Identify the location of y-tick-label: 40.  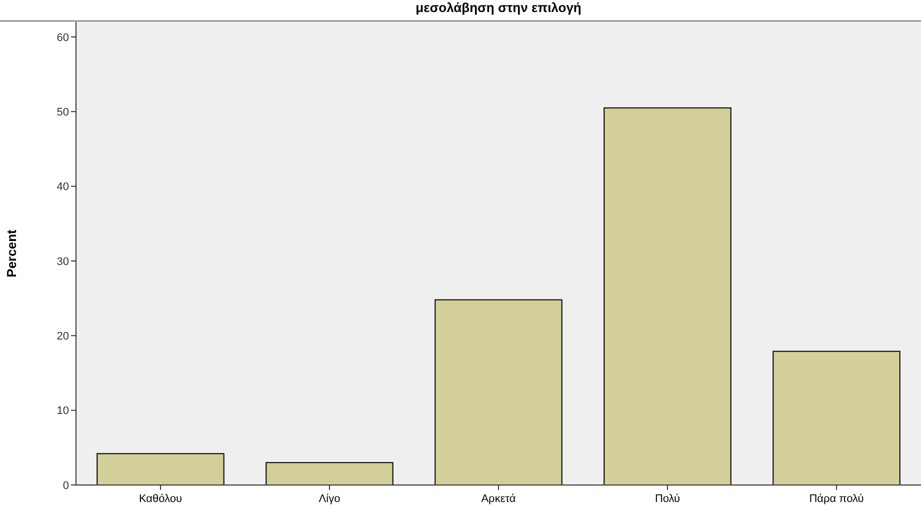
(62, 187).